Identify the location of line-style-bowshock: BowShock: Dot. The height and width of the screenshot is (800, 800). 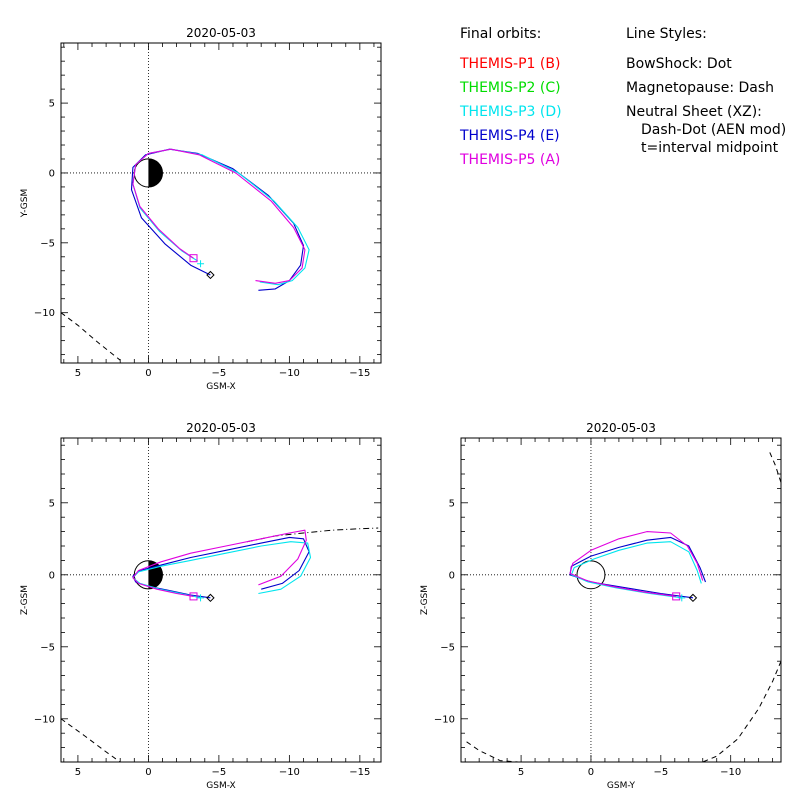
(679, 64).